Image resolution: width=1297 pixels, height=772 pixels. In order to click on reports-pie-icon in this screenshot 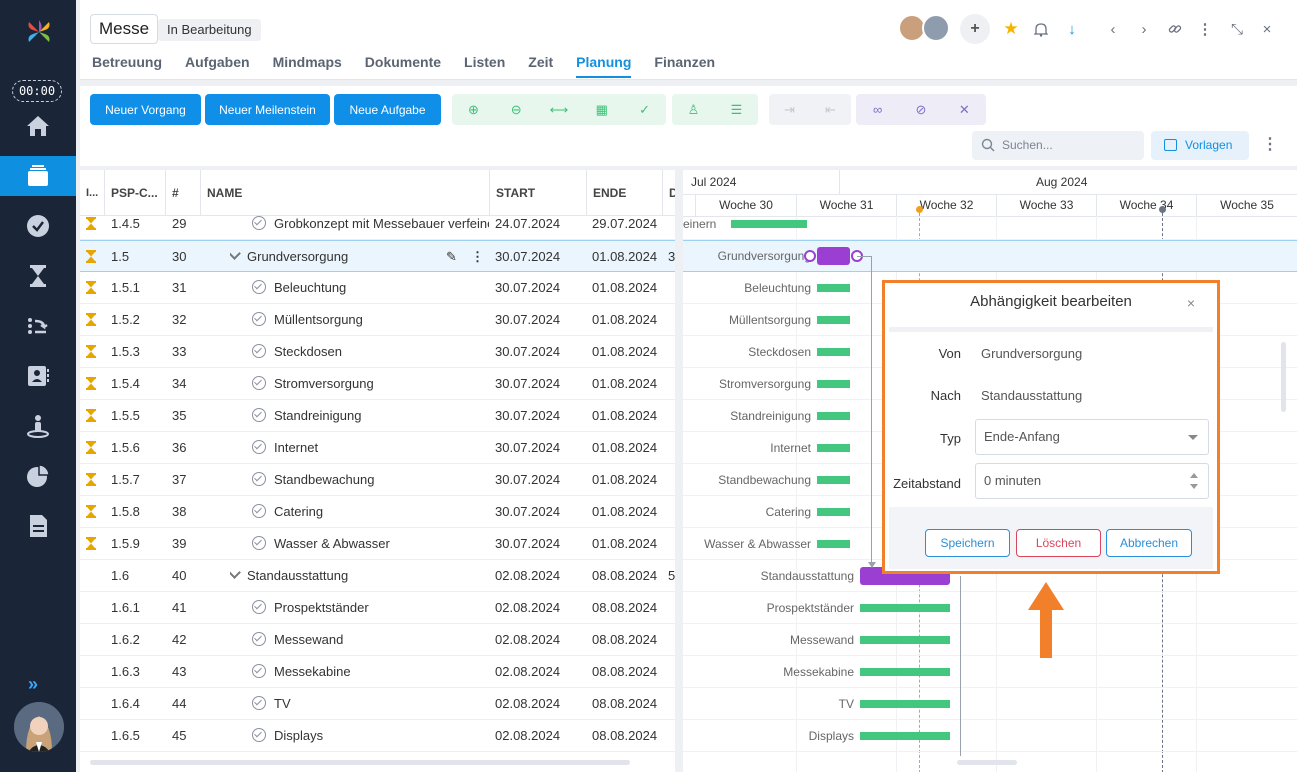, I will do `click(38, 476)`.